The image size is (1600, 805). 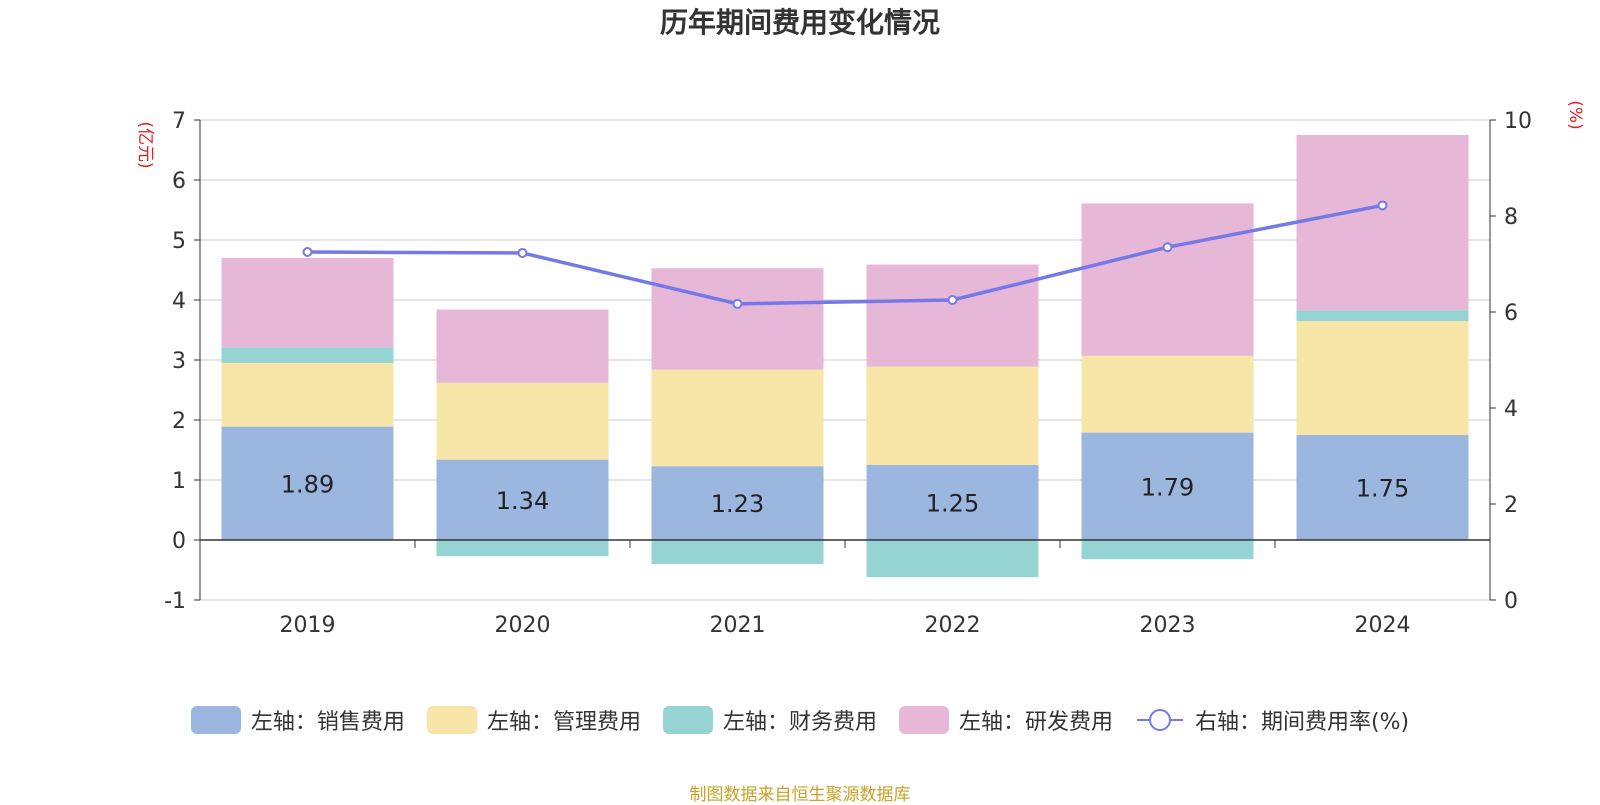 I want to click on rate-line, so click(x=845, y=254).